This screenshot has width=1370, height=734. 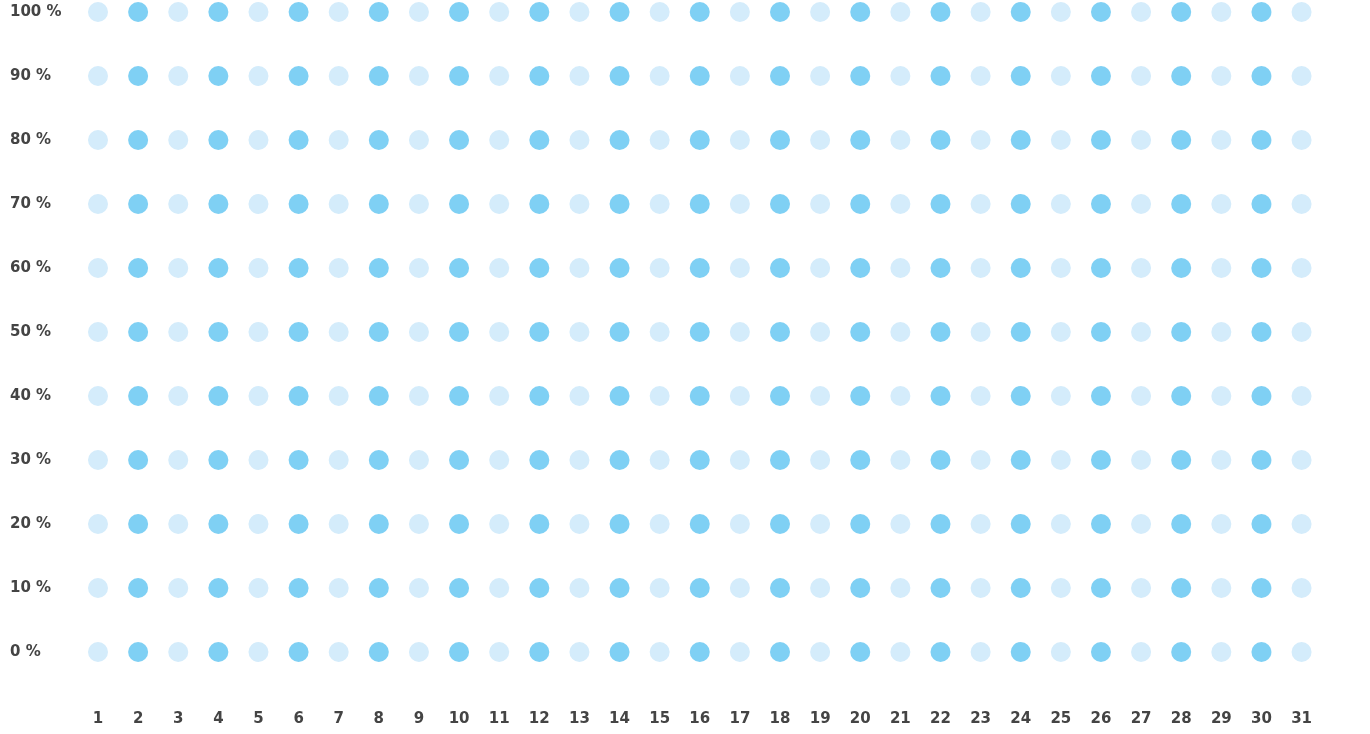 What do you see at coordinates (25, 650) in the screenshot?
I see `y-tick-label: 0 %` at bounding box center [25, 650].